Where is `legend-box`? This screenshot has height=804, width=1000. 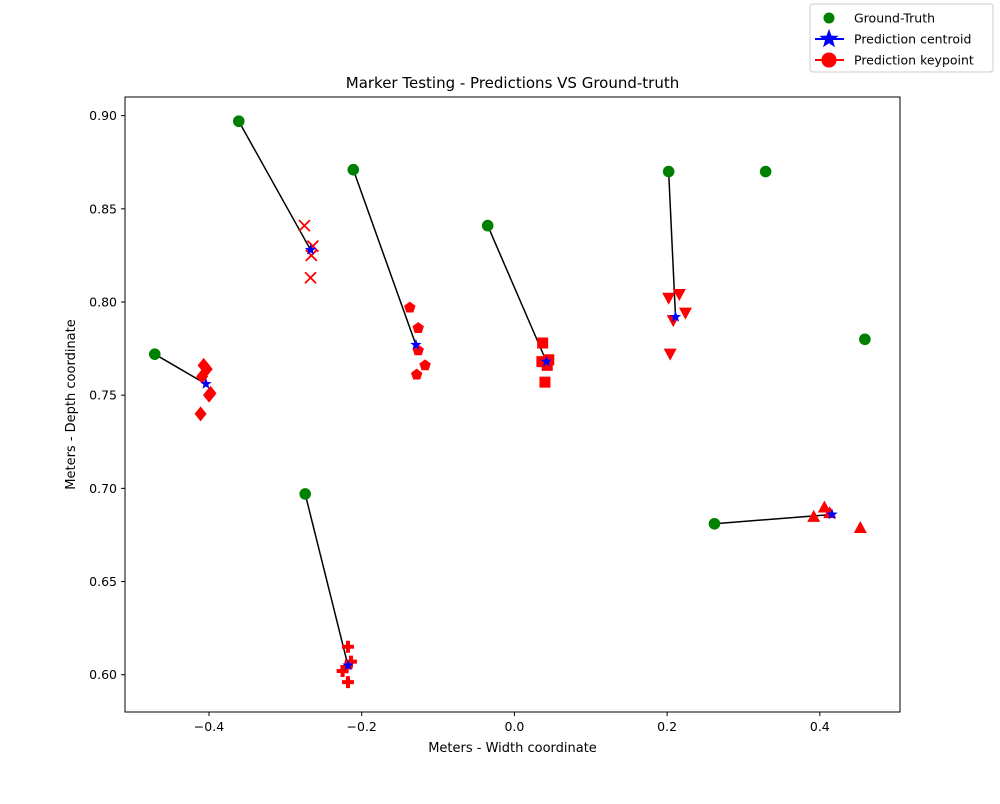 legend-box is located at coordinates (901, 38).